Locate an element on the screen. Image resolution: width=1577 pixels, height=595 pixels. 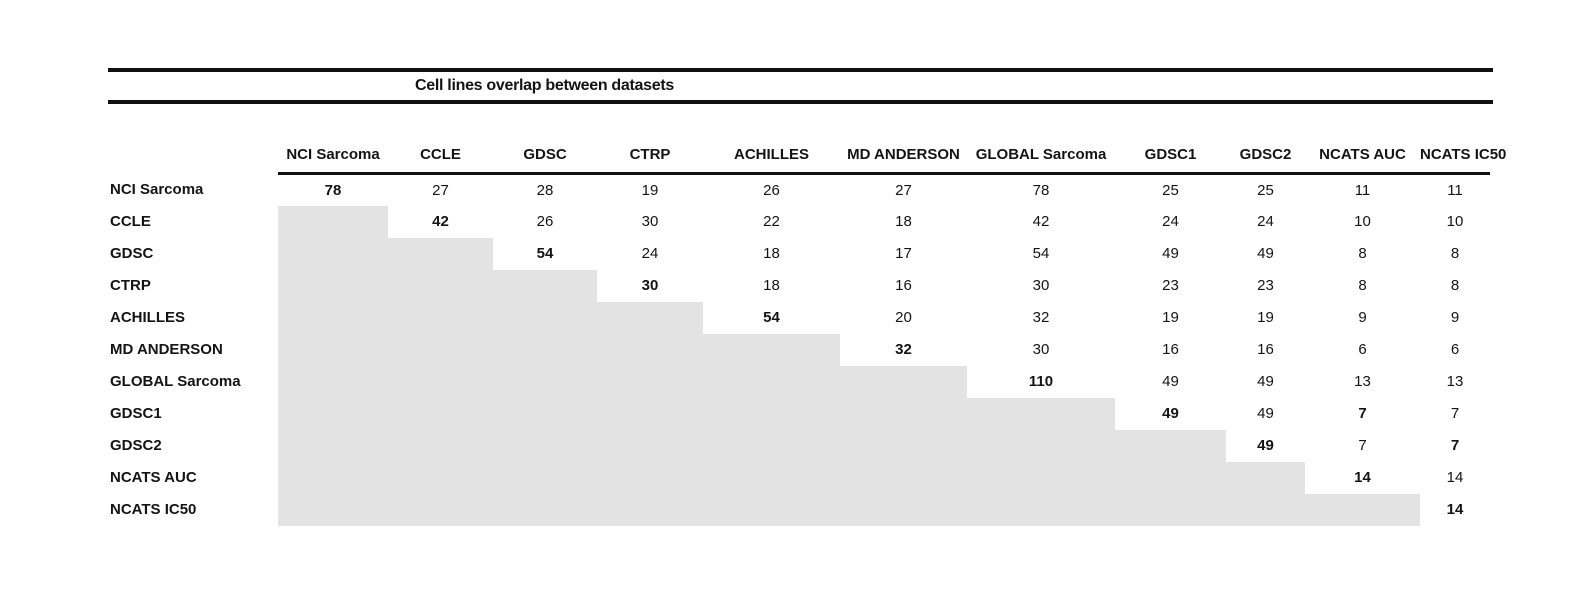
overlap-cell-ccle-x-ncats-auc: 10 is located at coordinates (1362, 221).